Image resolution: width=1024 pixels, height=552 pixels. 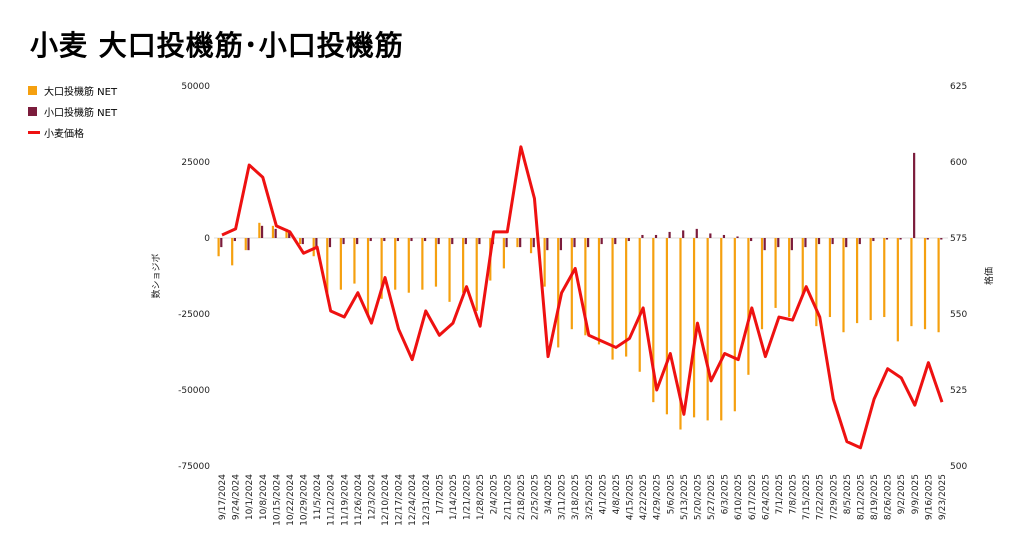 I want to click on x-tick-label: 12/17/2024, so click(x=400, y=500).